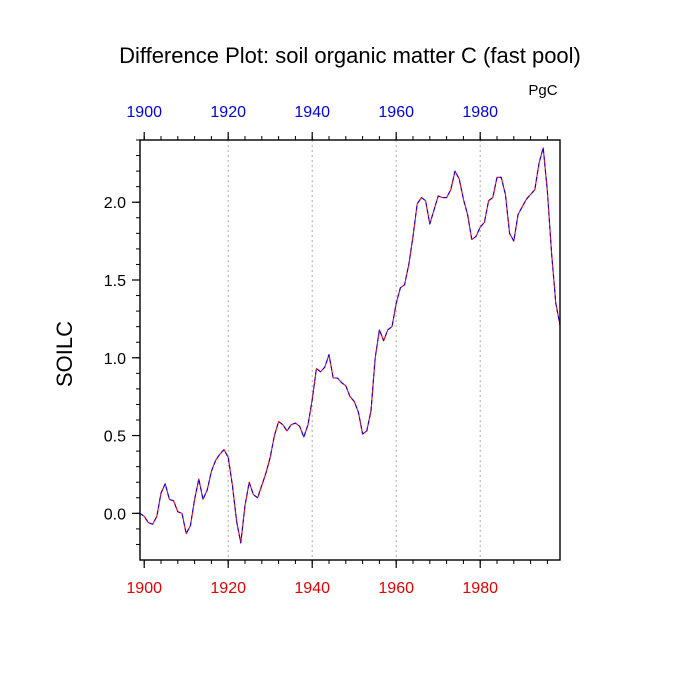 The height and width of the screenshot is (700, 700). Describe the element at coordinates (396, 588) in the screenshot. I see `x-tick-label-bottom: 1960` at that location.